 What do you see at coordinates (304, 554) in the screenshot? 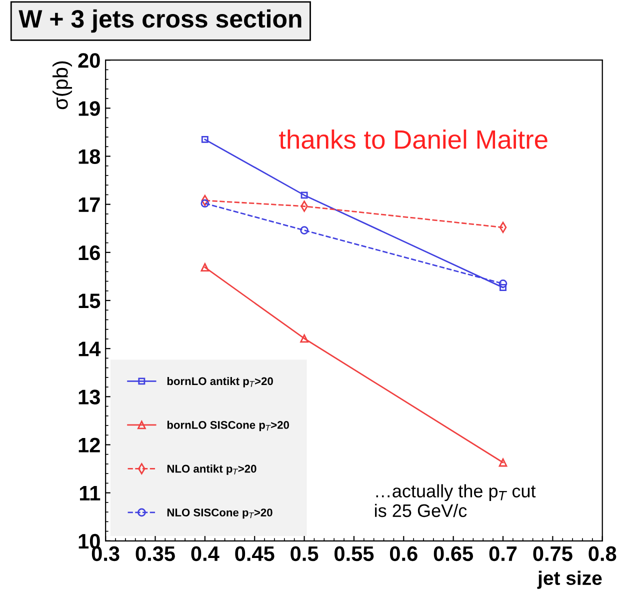
I see `x-tick-label: 0.5` at bounding box center [304, 554].